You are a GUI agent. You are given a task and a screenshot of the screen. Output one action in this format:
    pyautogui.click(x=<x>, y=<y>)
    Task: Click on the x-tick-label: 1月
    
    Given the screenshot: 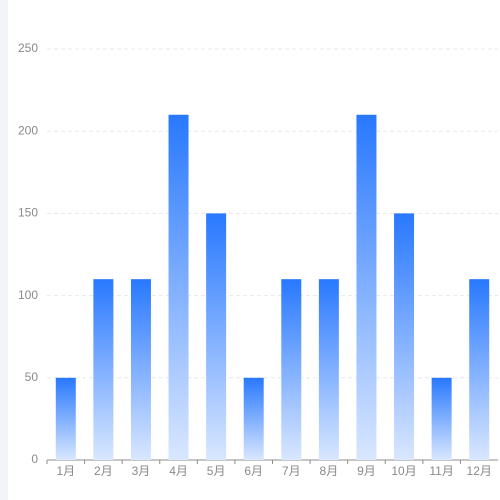 What is the action you would take?
    pyautogui.click(x=65, y=471)
    